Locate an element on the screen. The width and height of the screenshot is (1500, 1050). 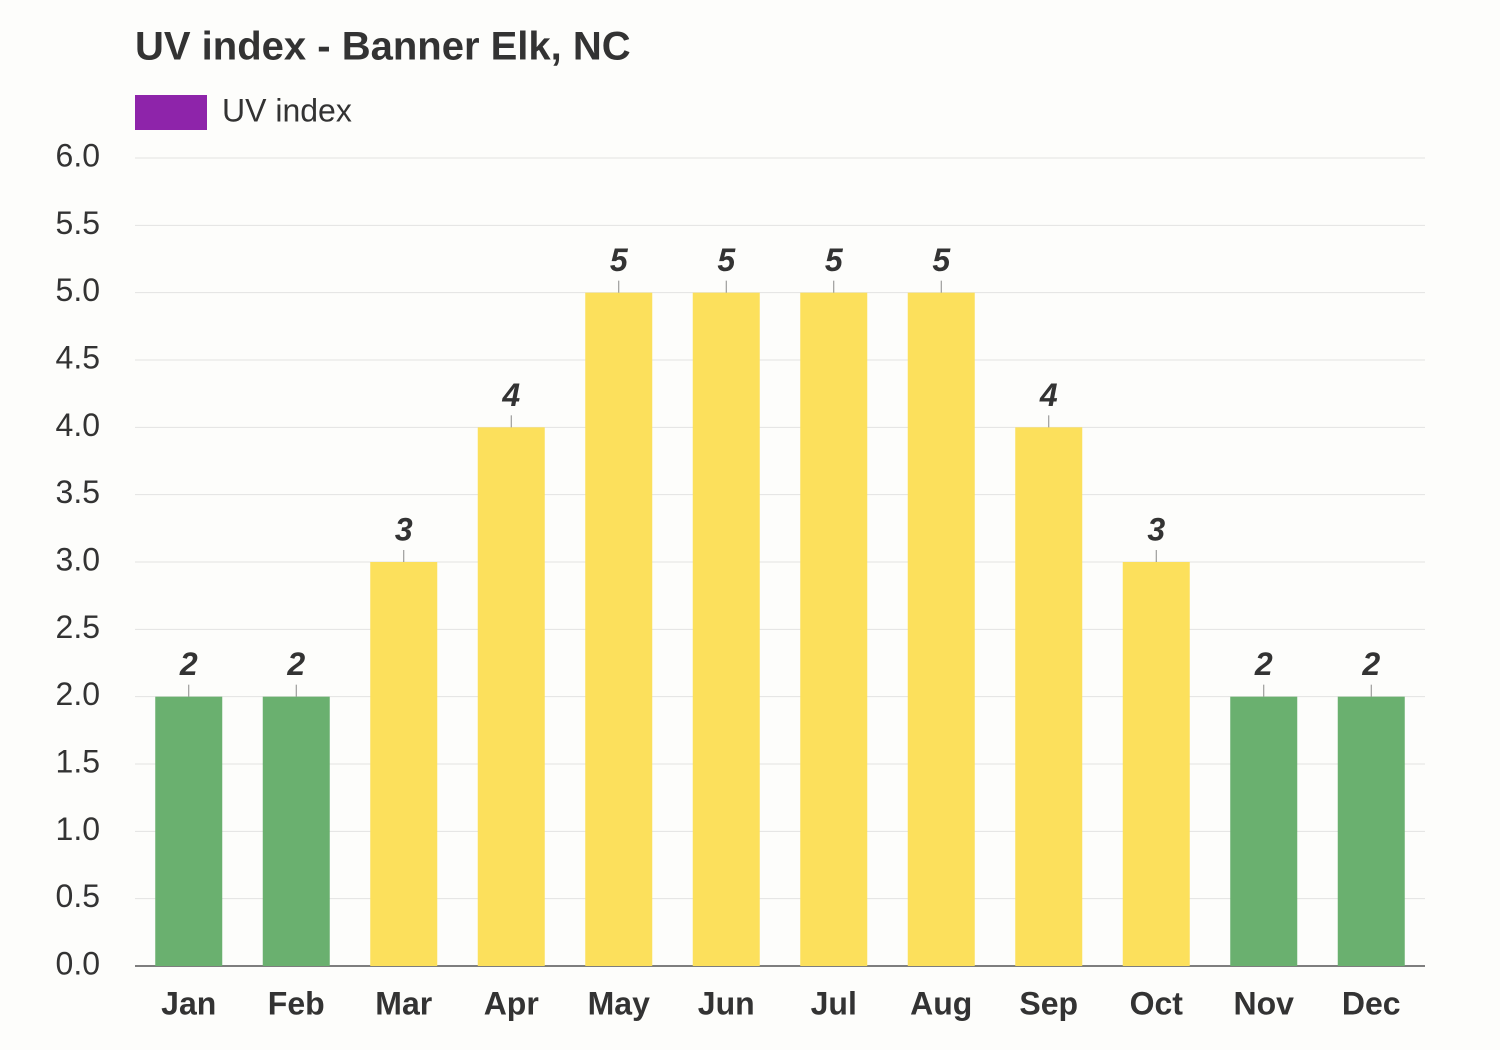
y-tick-label: 1.0 is located at coordinates (78, 829).